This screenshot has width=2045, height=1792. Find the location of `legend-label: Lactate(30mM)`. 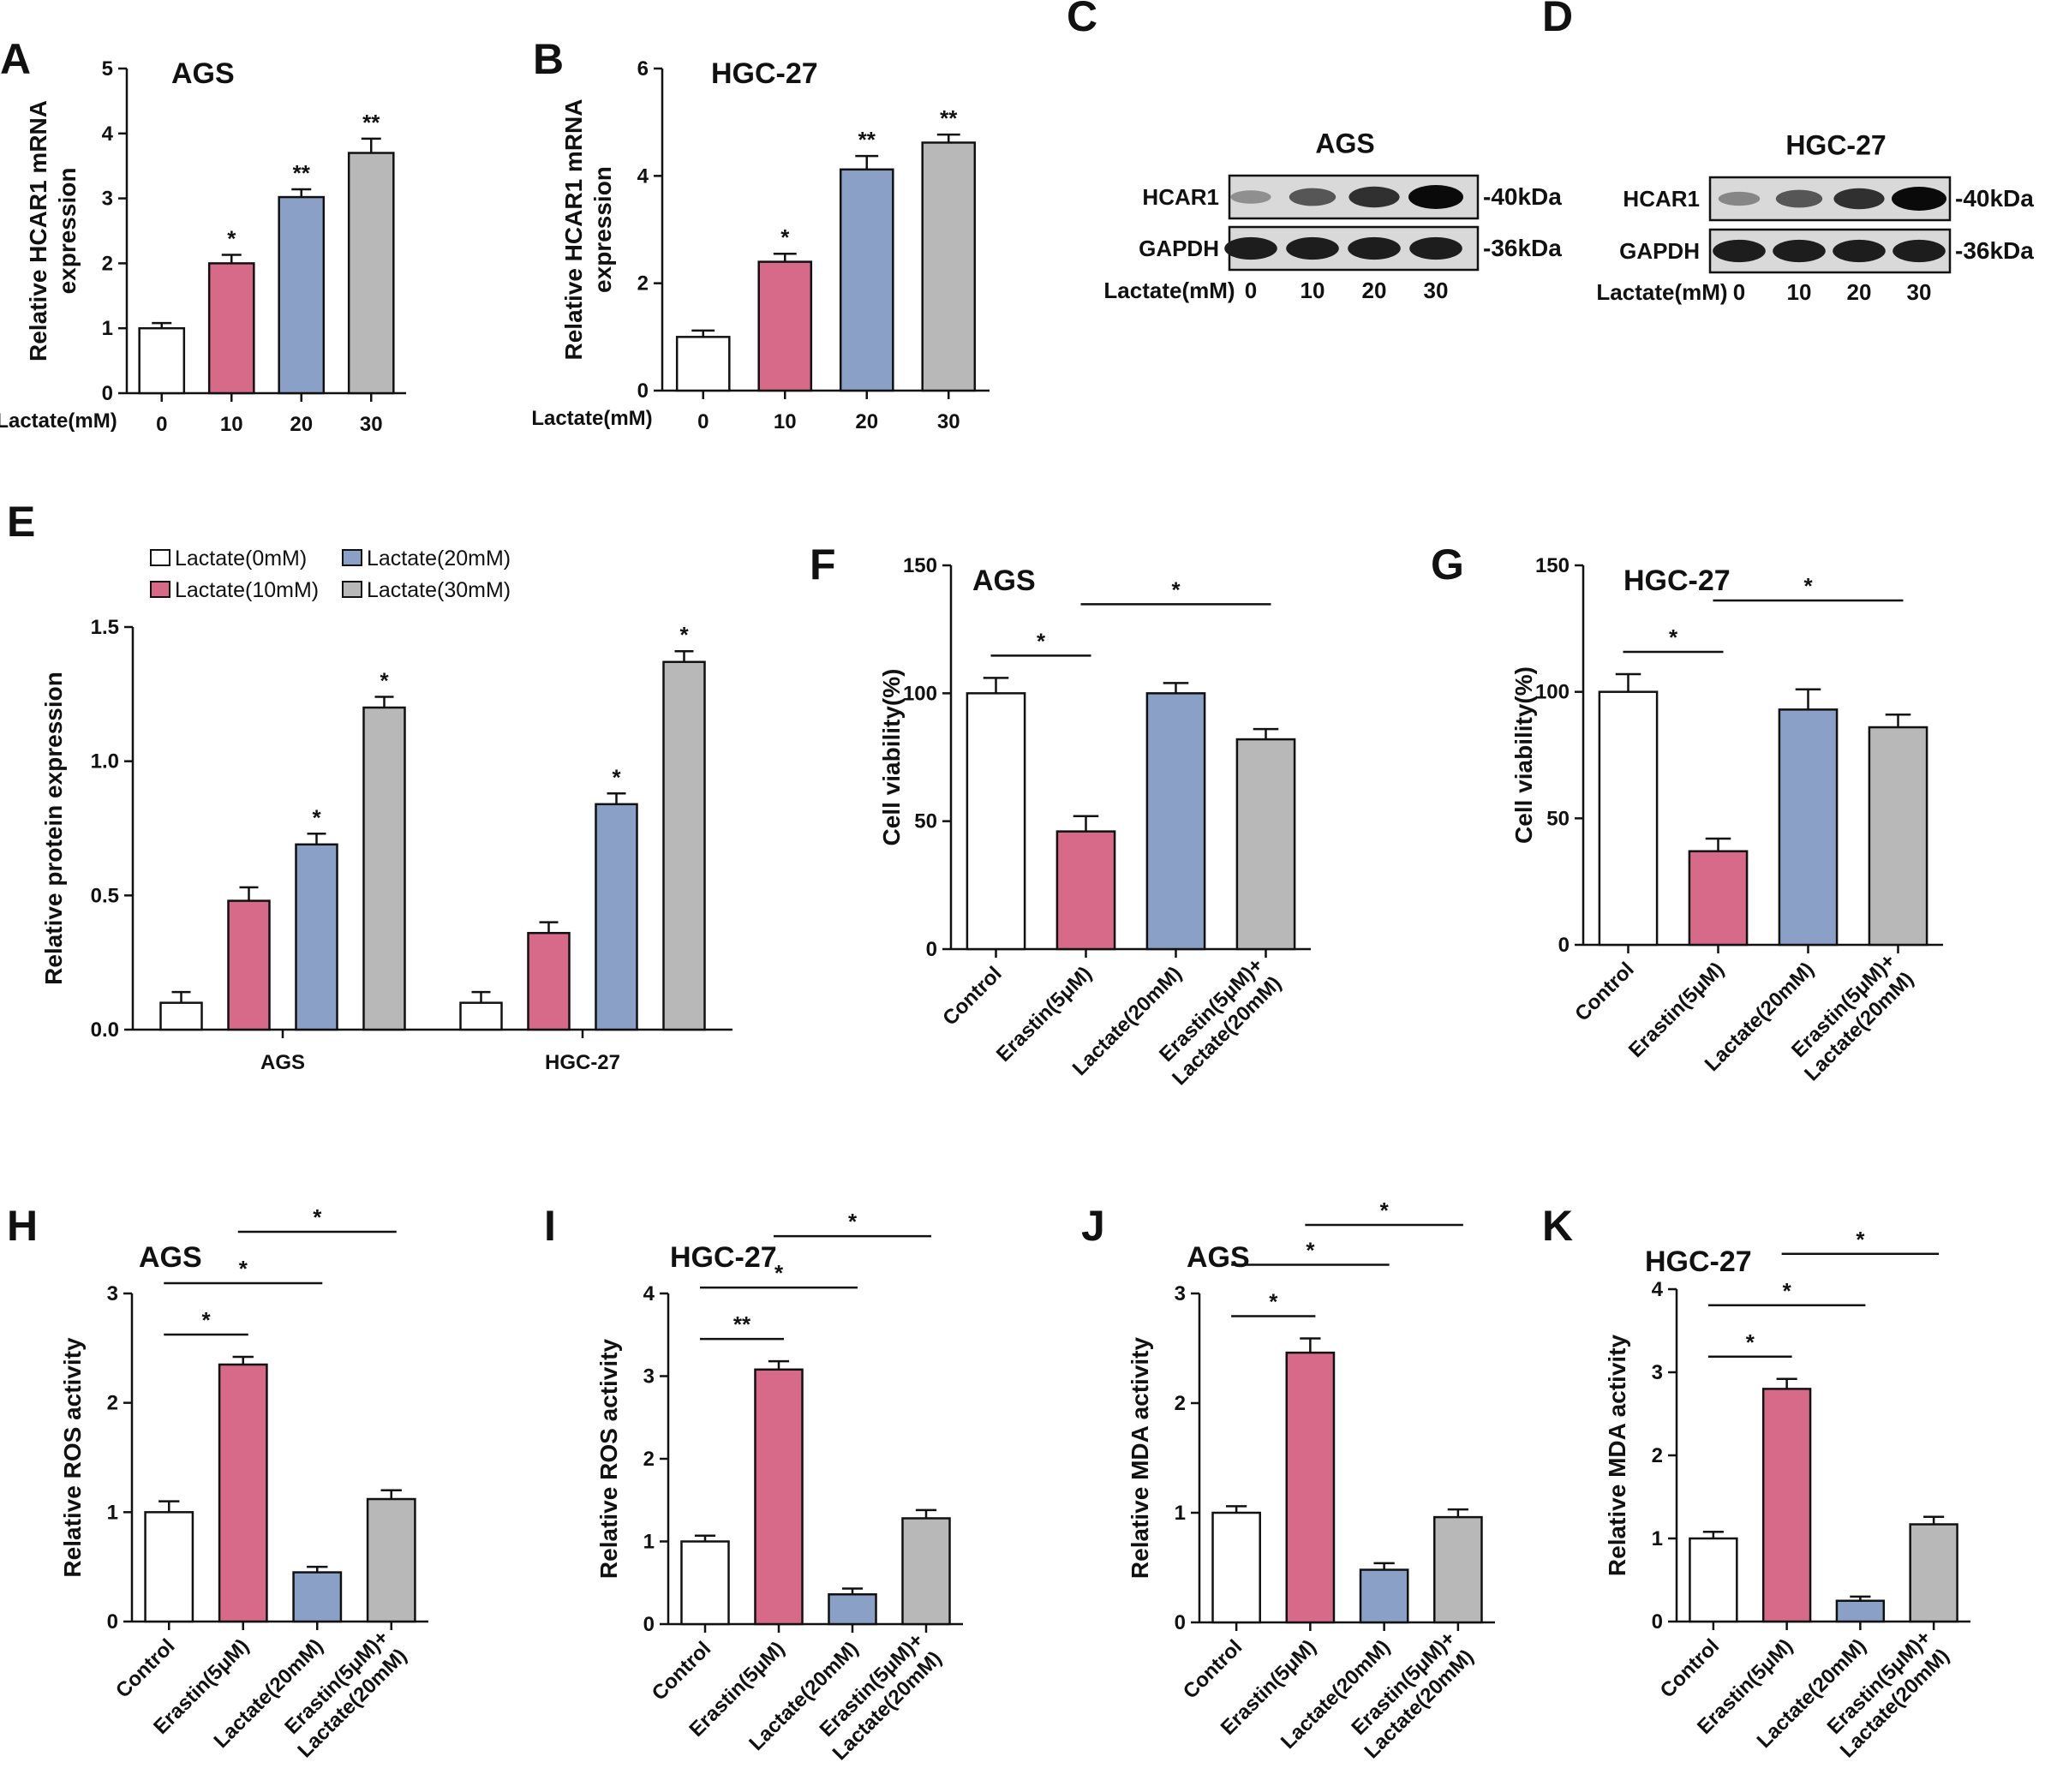

legend-label: Lactate(30mM) is located at coordinates (439, 590).